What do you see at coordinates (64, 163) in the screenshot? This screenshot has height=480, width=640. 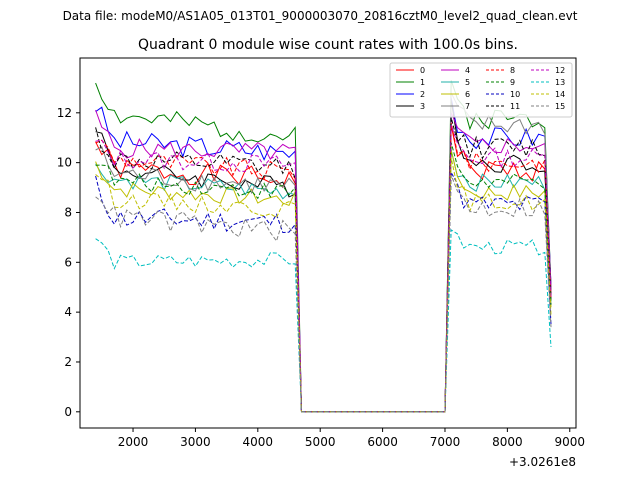 I see `y-tick-label: 10` at bounding box center [64, 163].